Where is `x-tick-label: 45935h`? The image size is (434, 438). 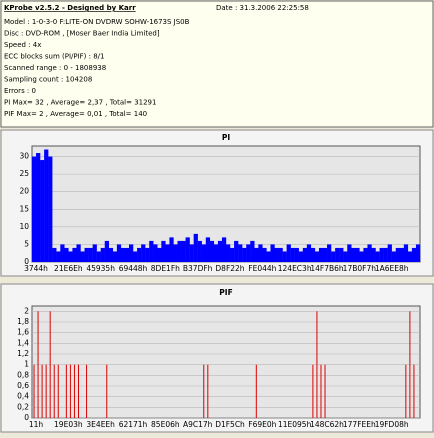 x-tick-label: 45935h is located at coordinates (100, 268).